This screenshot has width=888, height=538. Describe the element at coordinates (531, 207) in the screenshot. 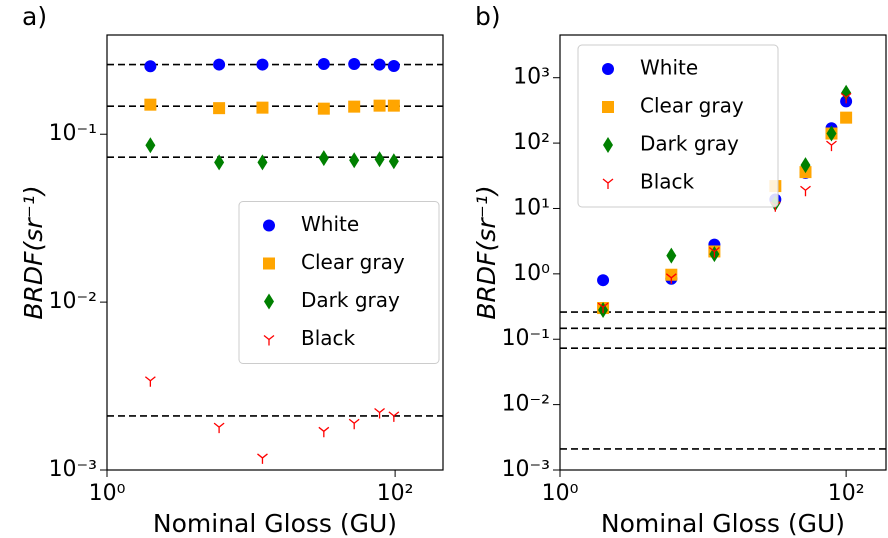

I see `y-tick-label: 10¹` at that location.